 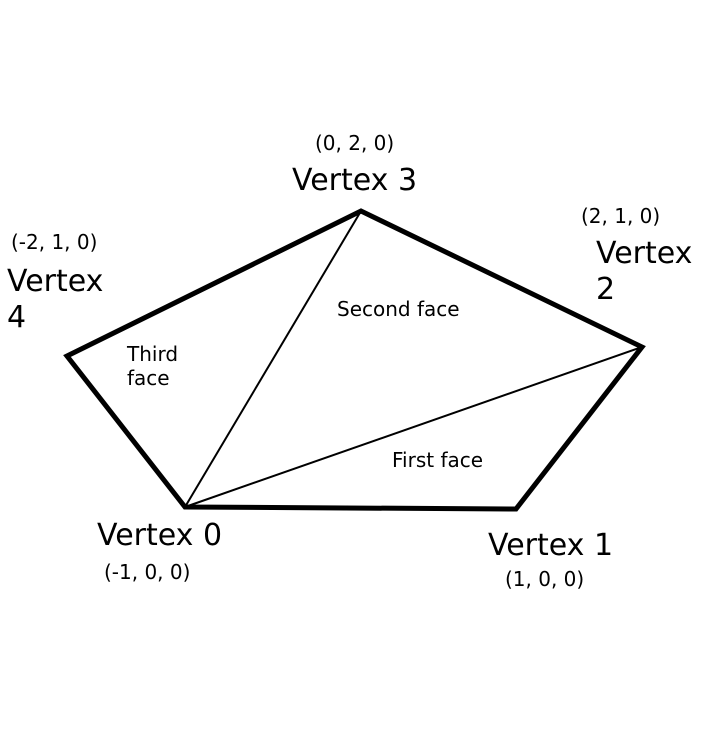 What do you see at coordinates (605, 289) in the screenshot?
I see `label-line: 2` at bounding box center [605, 289].